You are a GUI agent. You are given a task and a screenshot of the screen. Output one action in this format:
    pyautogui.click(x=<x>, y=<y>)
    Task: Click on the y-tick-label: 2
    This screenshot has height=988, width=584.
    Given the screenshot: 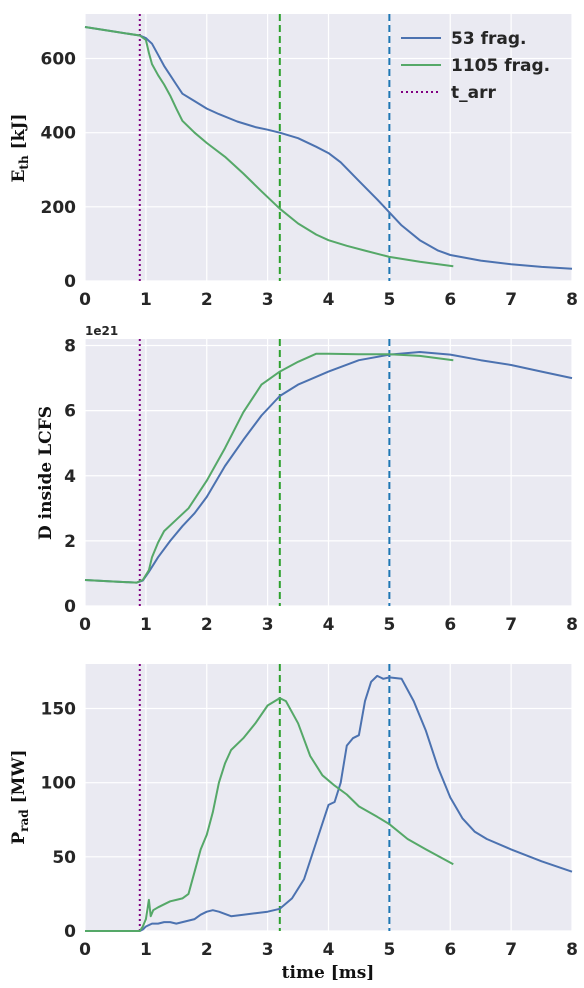 What is the action you would take?
    pyautogui.click(x=70, y=542)
    